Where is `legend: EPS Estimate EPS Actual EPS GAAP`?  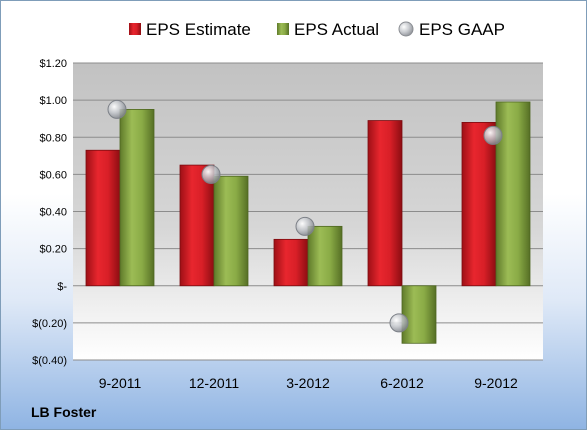 legend: EPS Estimate EPS Actual EPS GAAP is located at coordinates (317, 29).